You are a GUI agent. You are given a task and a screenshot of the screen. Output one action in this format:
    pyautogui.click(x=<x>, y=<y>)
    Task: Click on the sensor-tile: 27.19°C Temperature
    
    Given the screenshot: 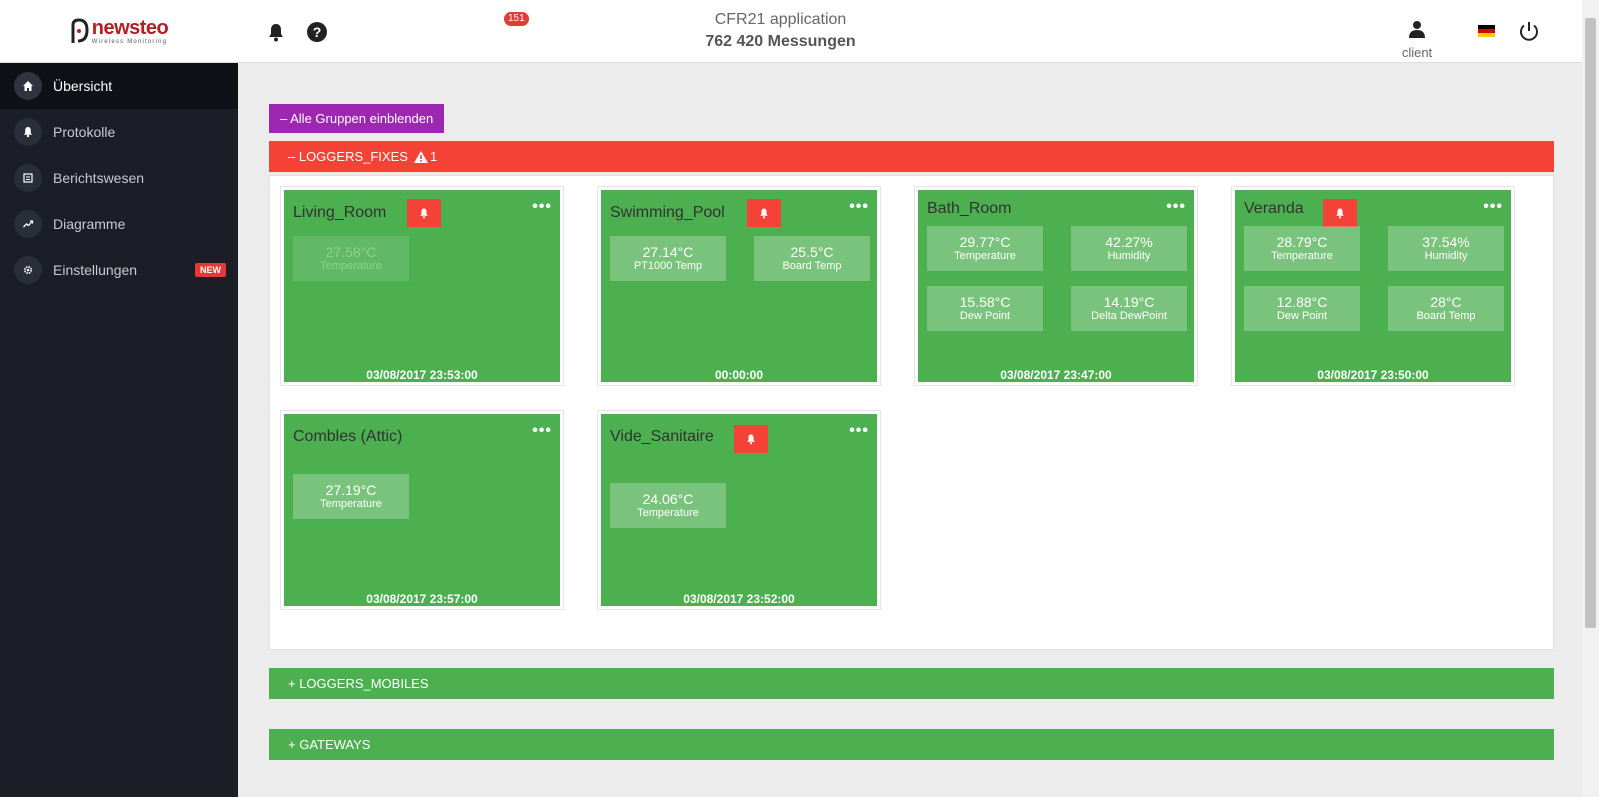 What is the action you would take?
    pyautogui.click(x=351, y=496)
    